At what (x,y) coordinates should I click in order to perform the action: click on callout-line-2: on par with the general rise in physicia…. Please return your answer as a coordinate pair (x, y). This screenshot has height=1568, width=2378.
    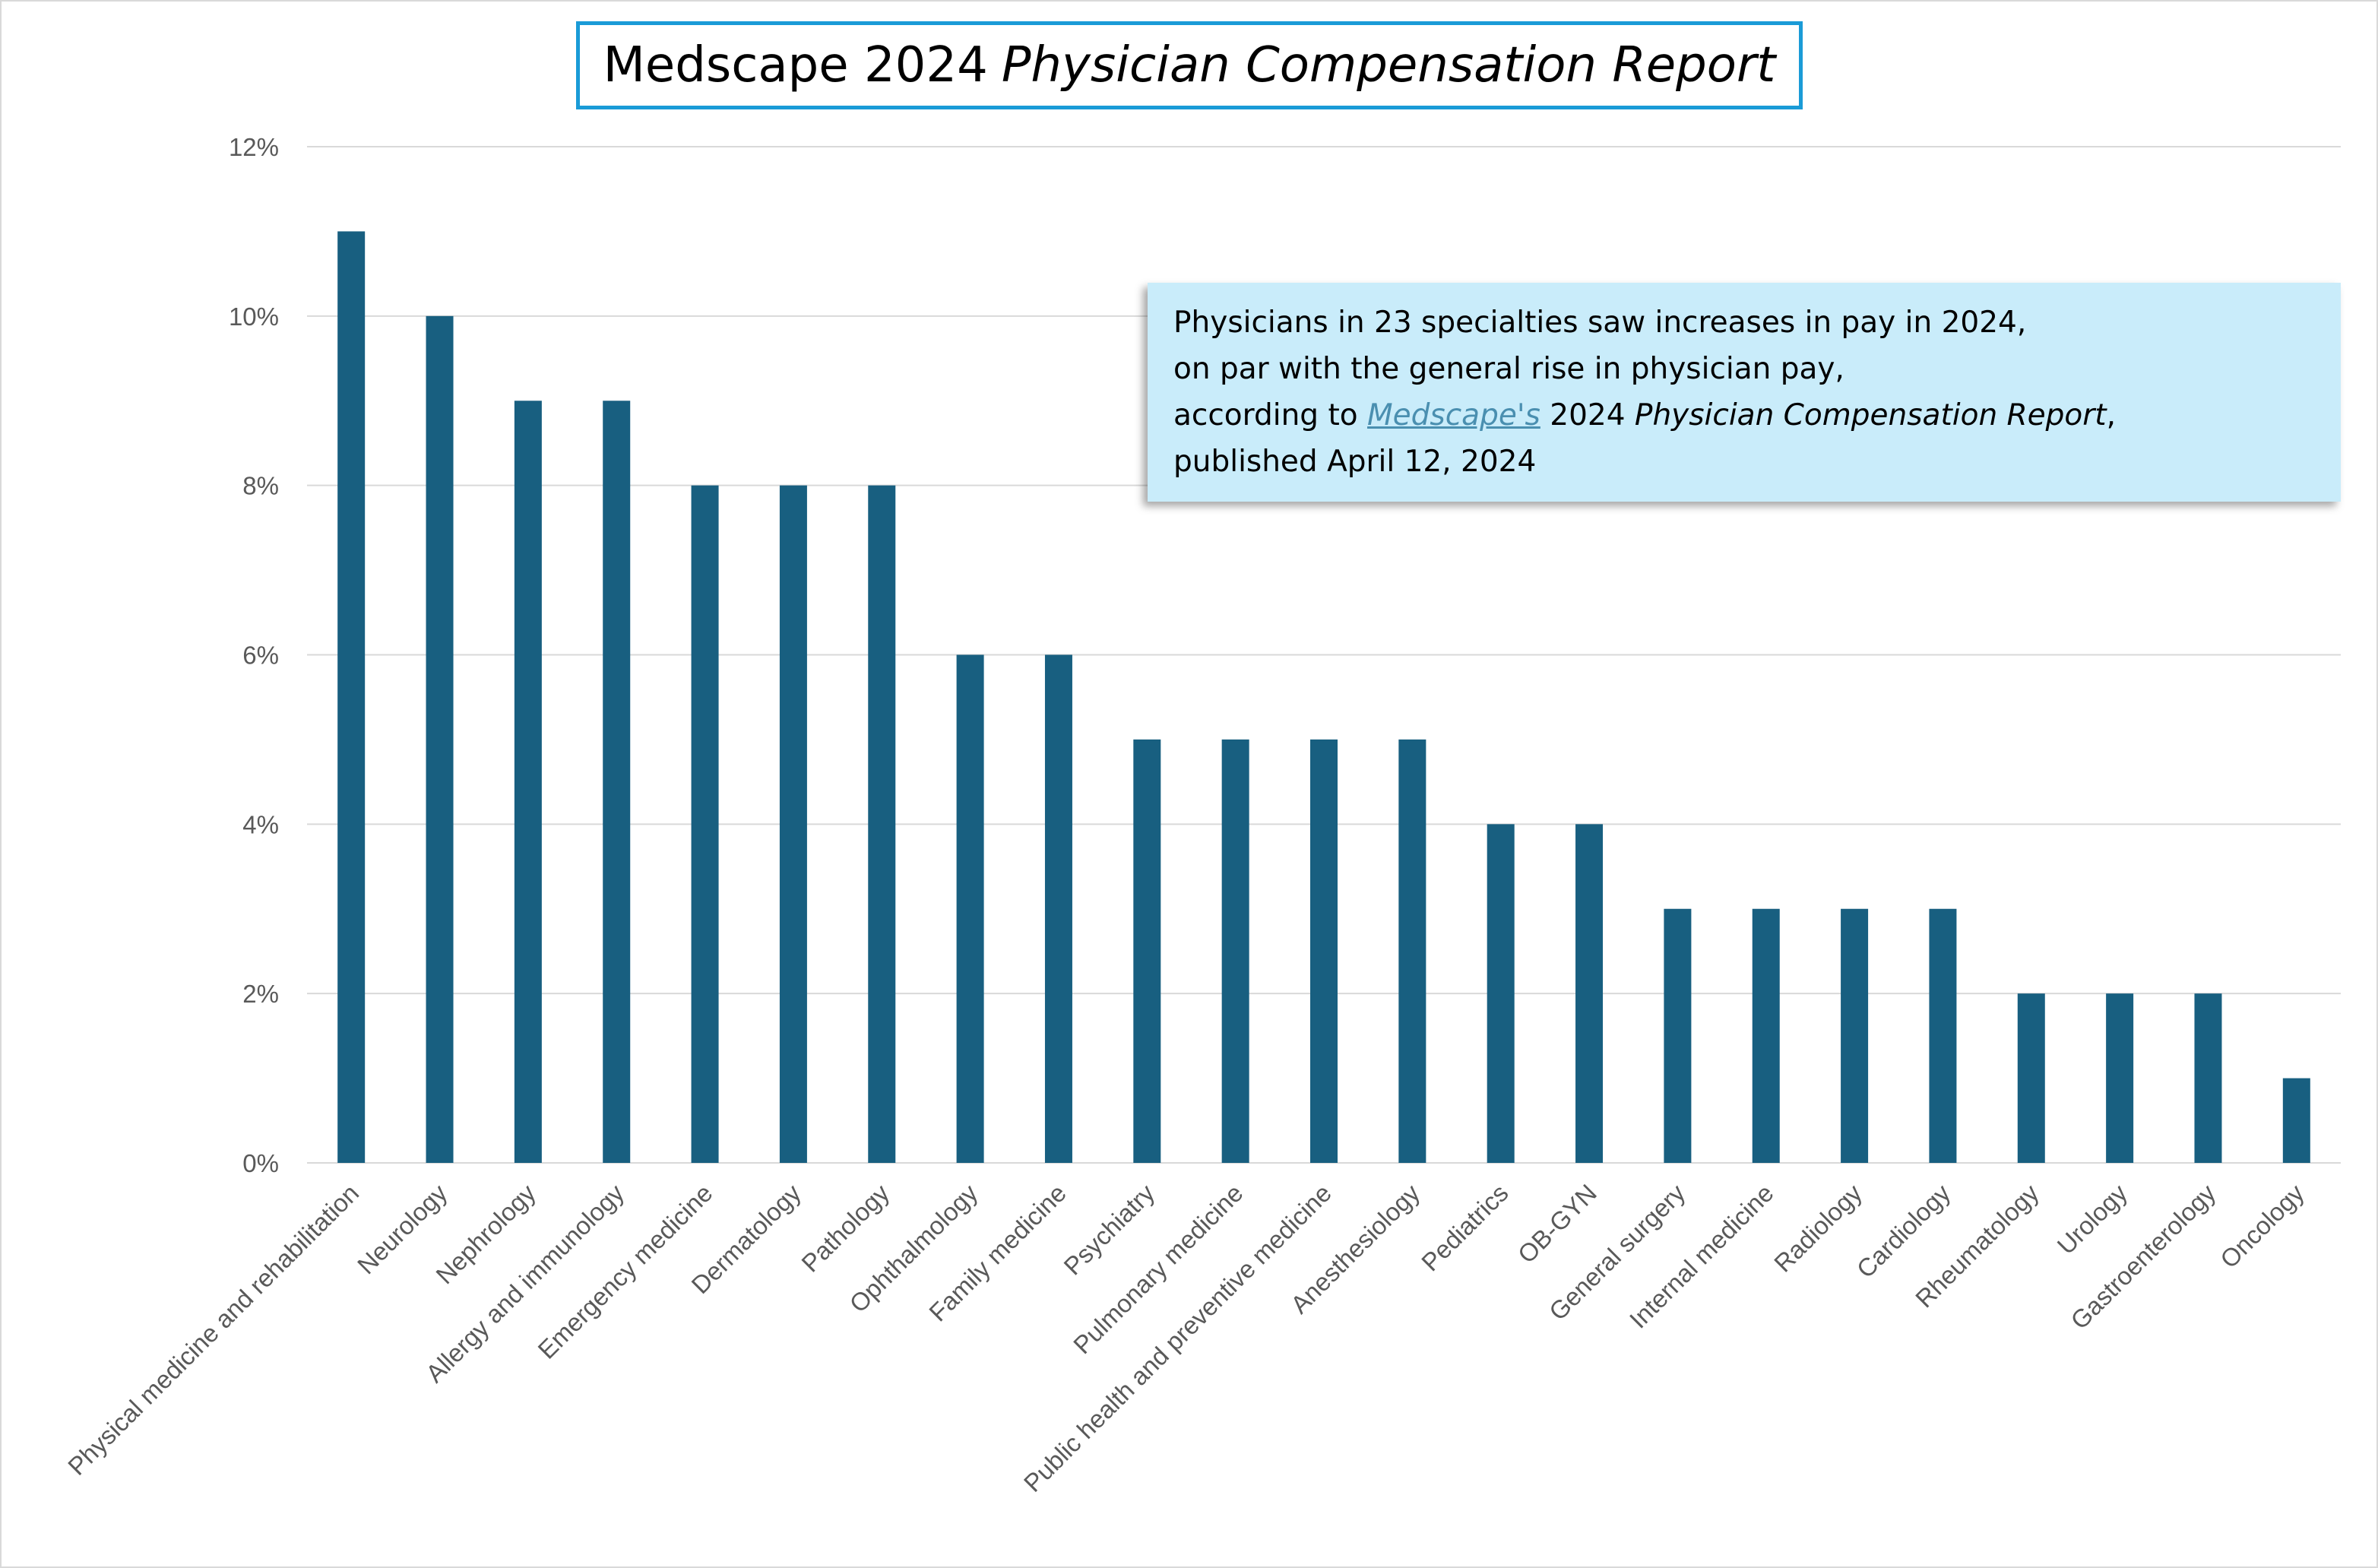
    Looking at the image, I should click on (1509, 369).